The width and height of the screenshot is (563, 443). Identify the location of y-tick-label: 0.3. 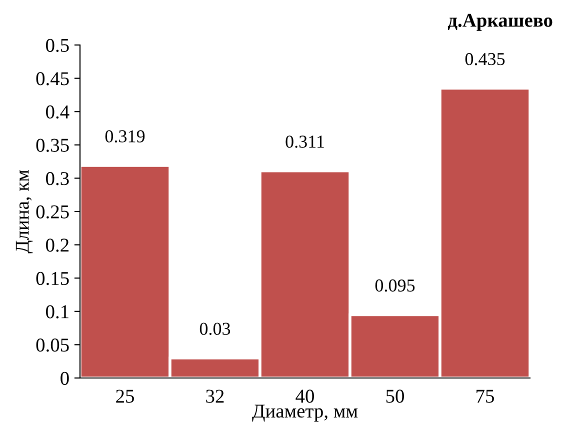
(57, 179).